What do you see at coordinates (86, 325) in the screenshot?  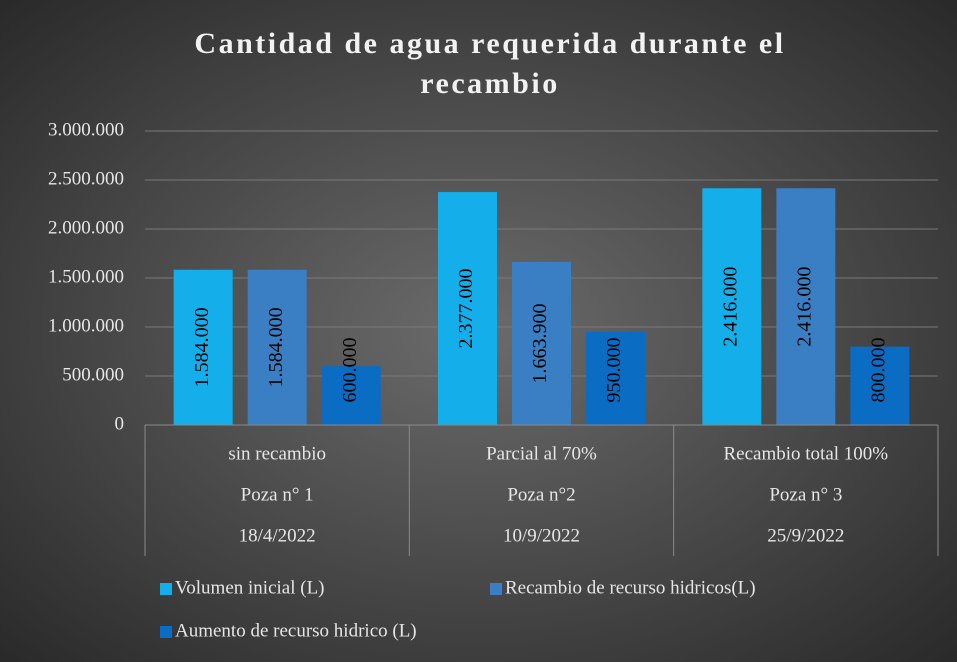 I see `y-tick-label: 1.000.000` at bounding box center [86, 325].